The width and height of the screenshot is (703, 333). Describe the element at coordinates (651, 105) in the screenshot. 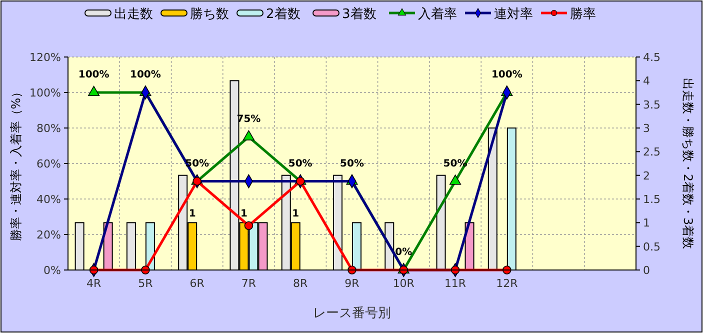

I see `y2-tick-label: 3.5` at that location.